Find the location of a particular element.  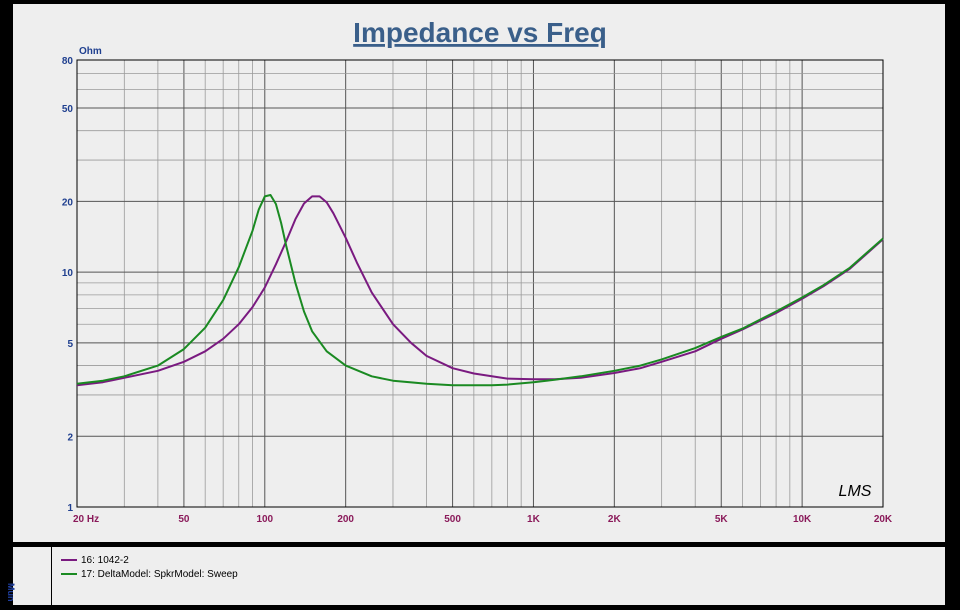

y-tick-label: 50 is located at coordinates (68, 109).